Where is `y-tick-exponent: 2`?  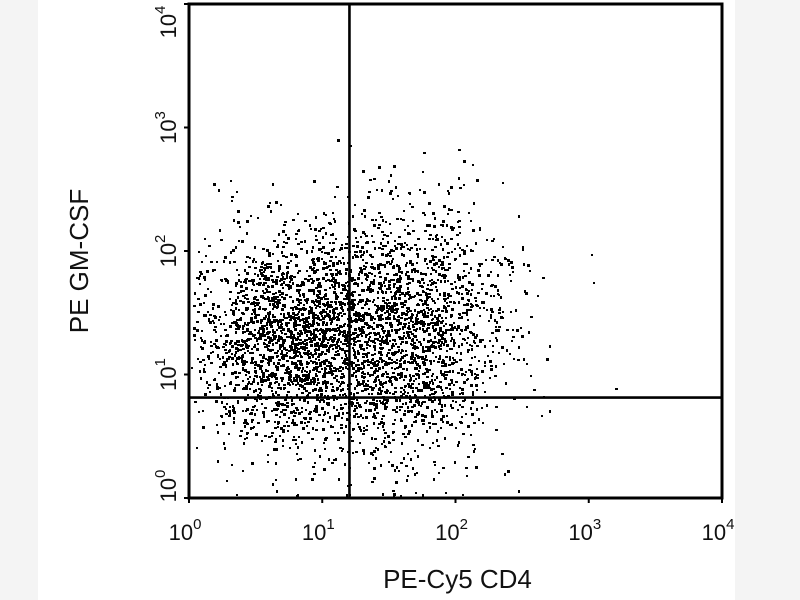
y-tick-exponent: 2 is located at coordinates (160, 239).